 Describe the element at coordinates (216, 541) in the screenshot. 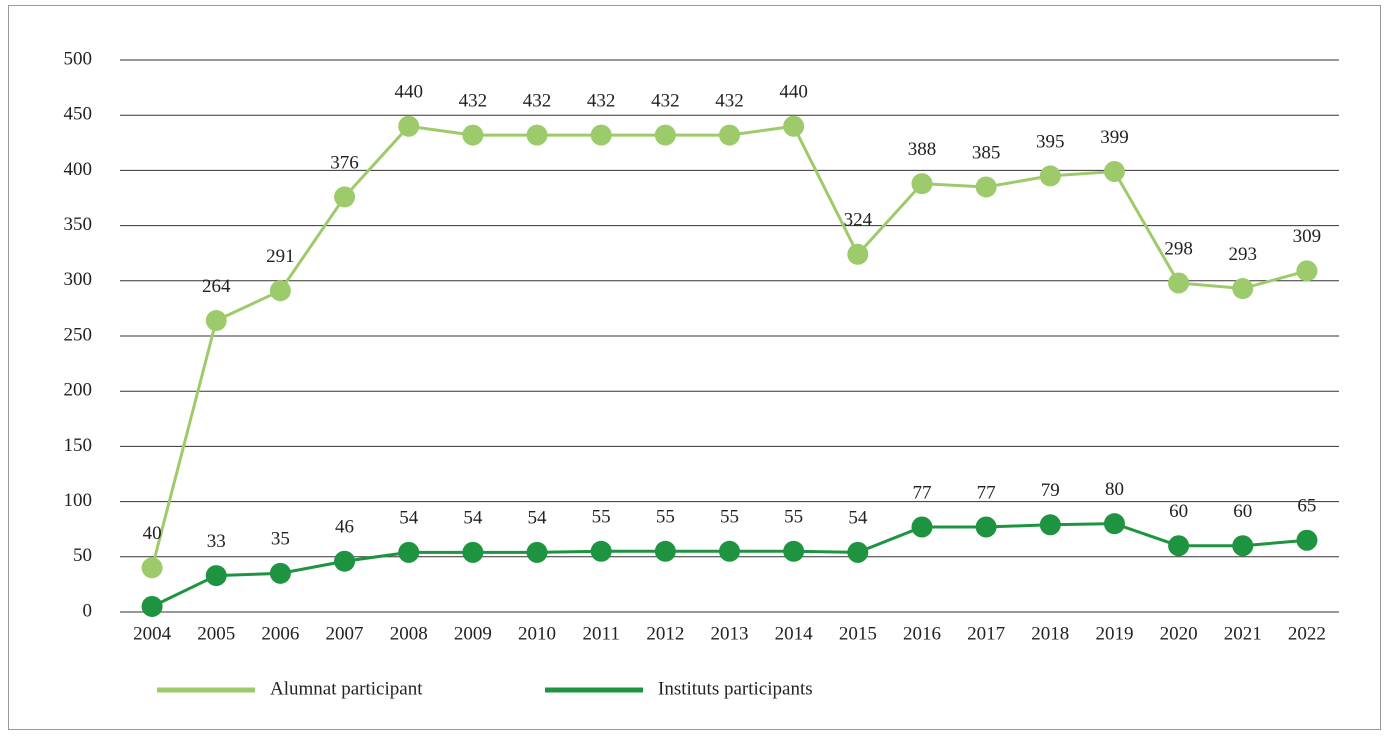

I see `data-label: 33` at that location.